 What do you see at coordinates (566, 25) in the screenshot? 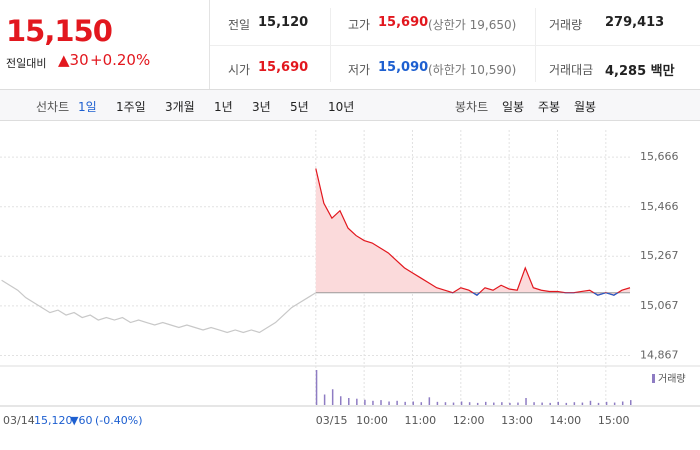
I see `stat-label: 거래량` at bounding box center [566, 25].